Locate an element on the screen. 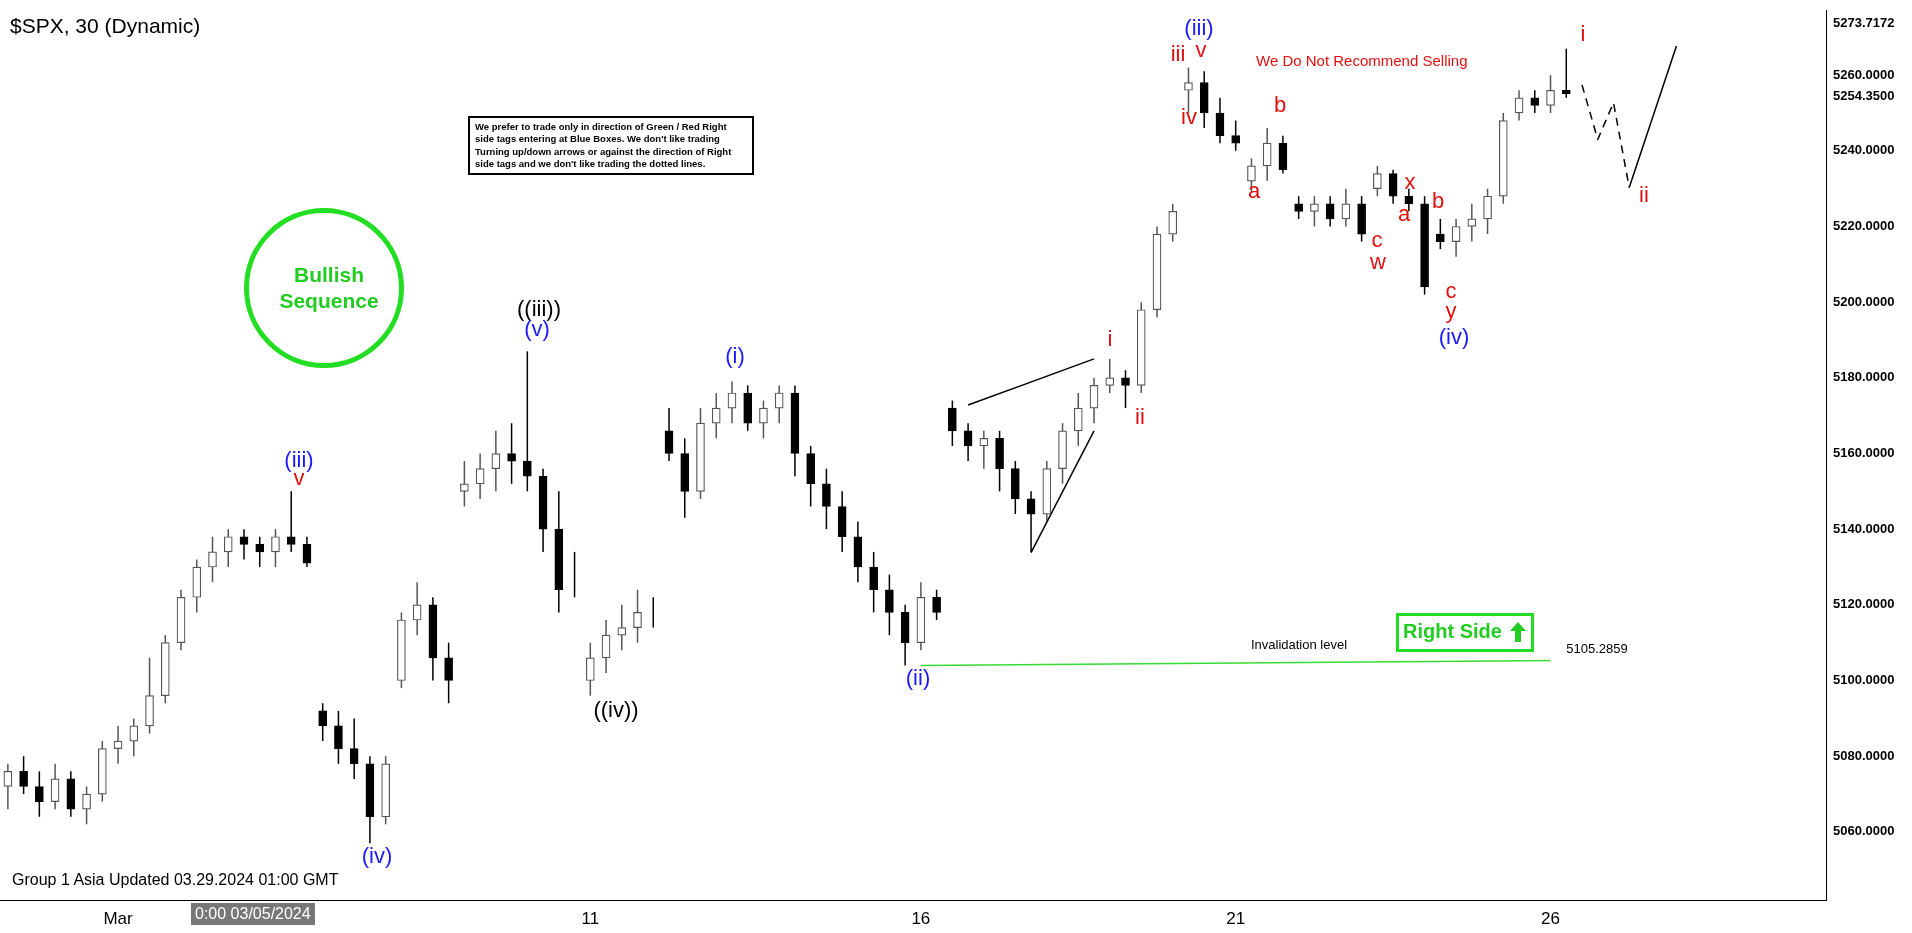  x-tick-label: 26 is located at coordinates (1550, 918).